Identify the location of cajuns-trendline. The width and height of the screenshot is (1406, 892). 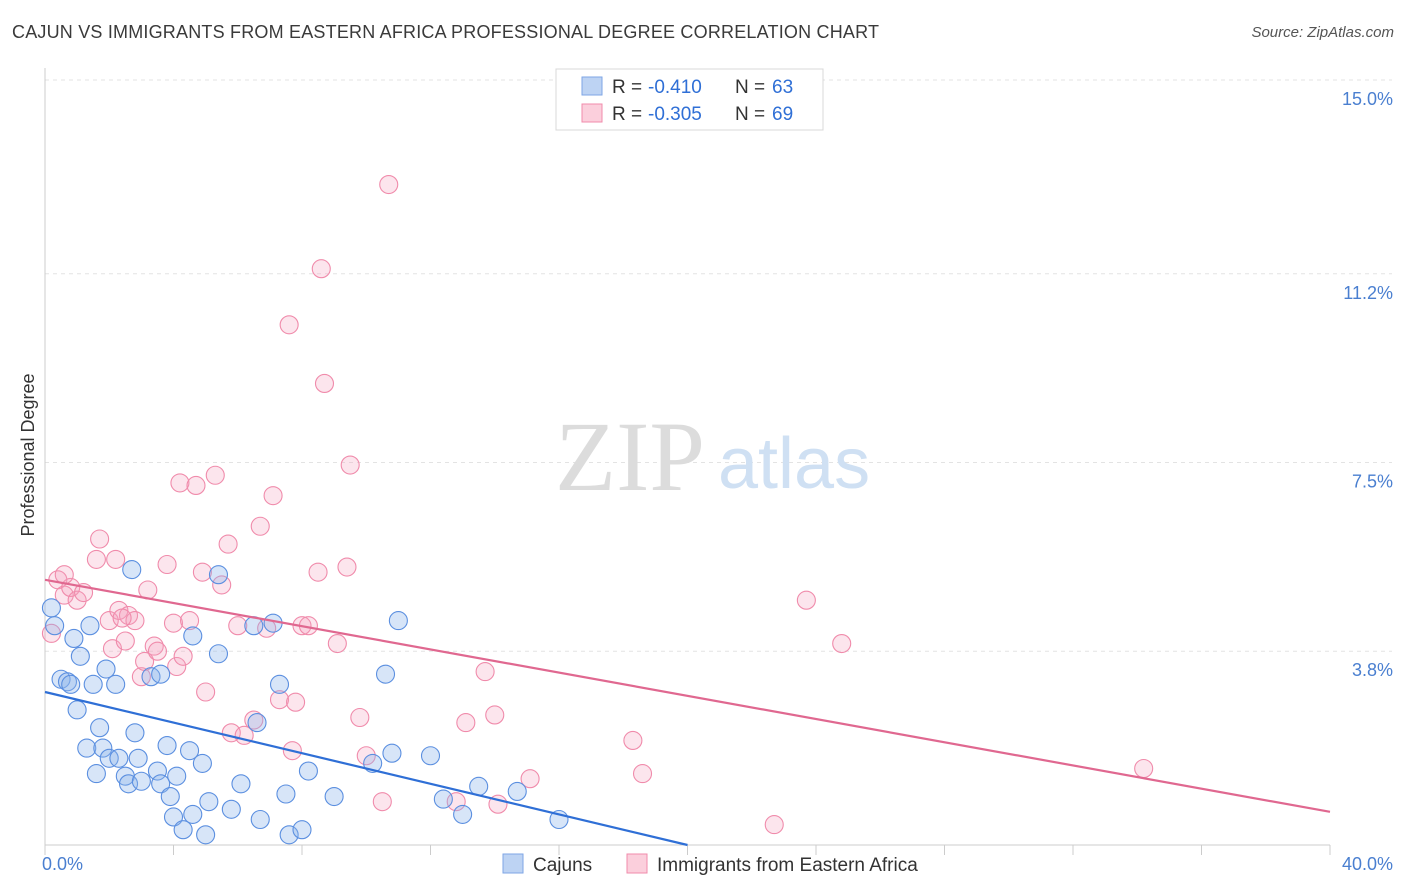
(366, 768).